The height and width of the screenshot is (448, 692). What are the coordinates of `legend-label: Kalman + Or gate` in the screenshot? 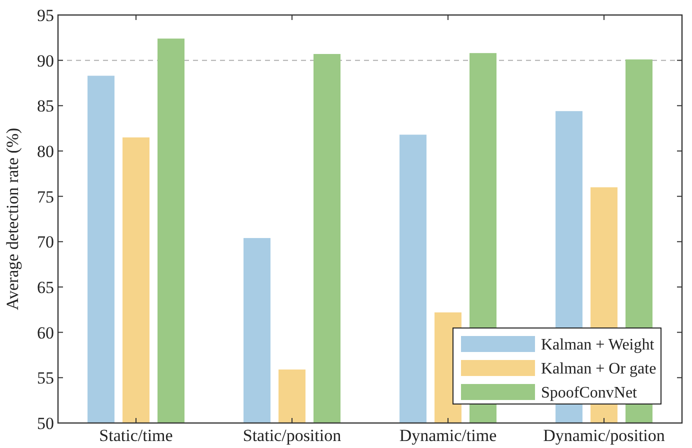 It's located at (598, 369).